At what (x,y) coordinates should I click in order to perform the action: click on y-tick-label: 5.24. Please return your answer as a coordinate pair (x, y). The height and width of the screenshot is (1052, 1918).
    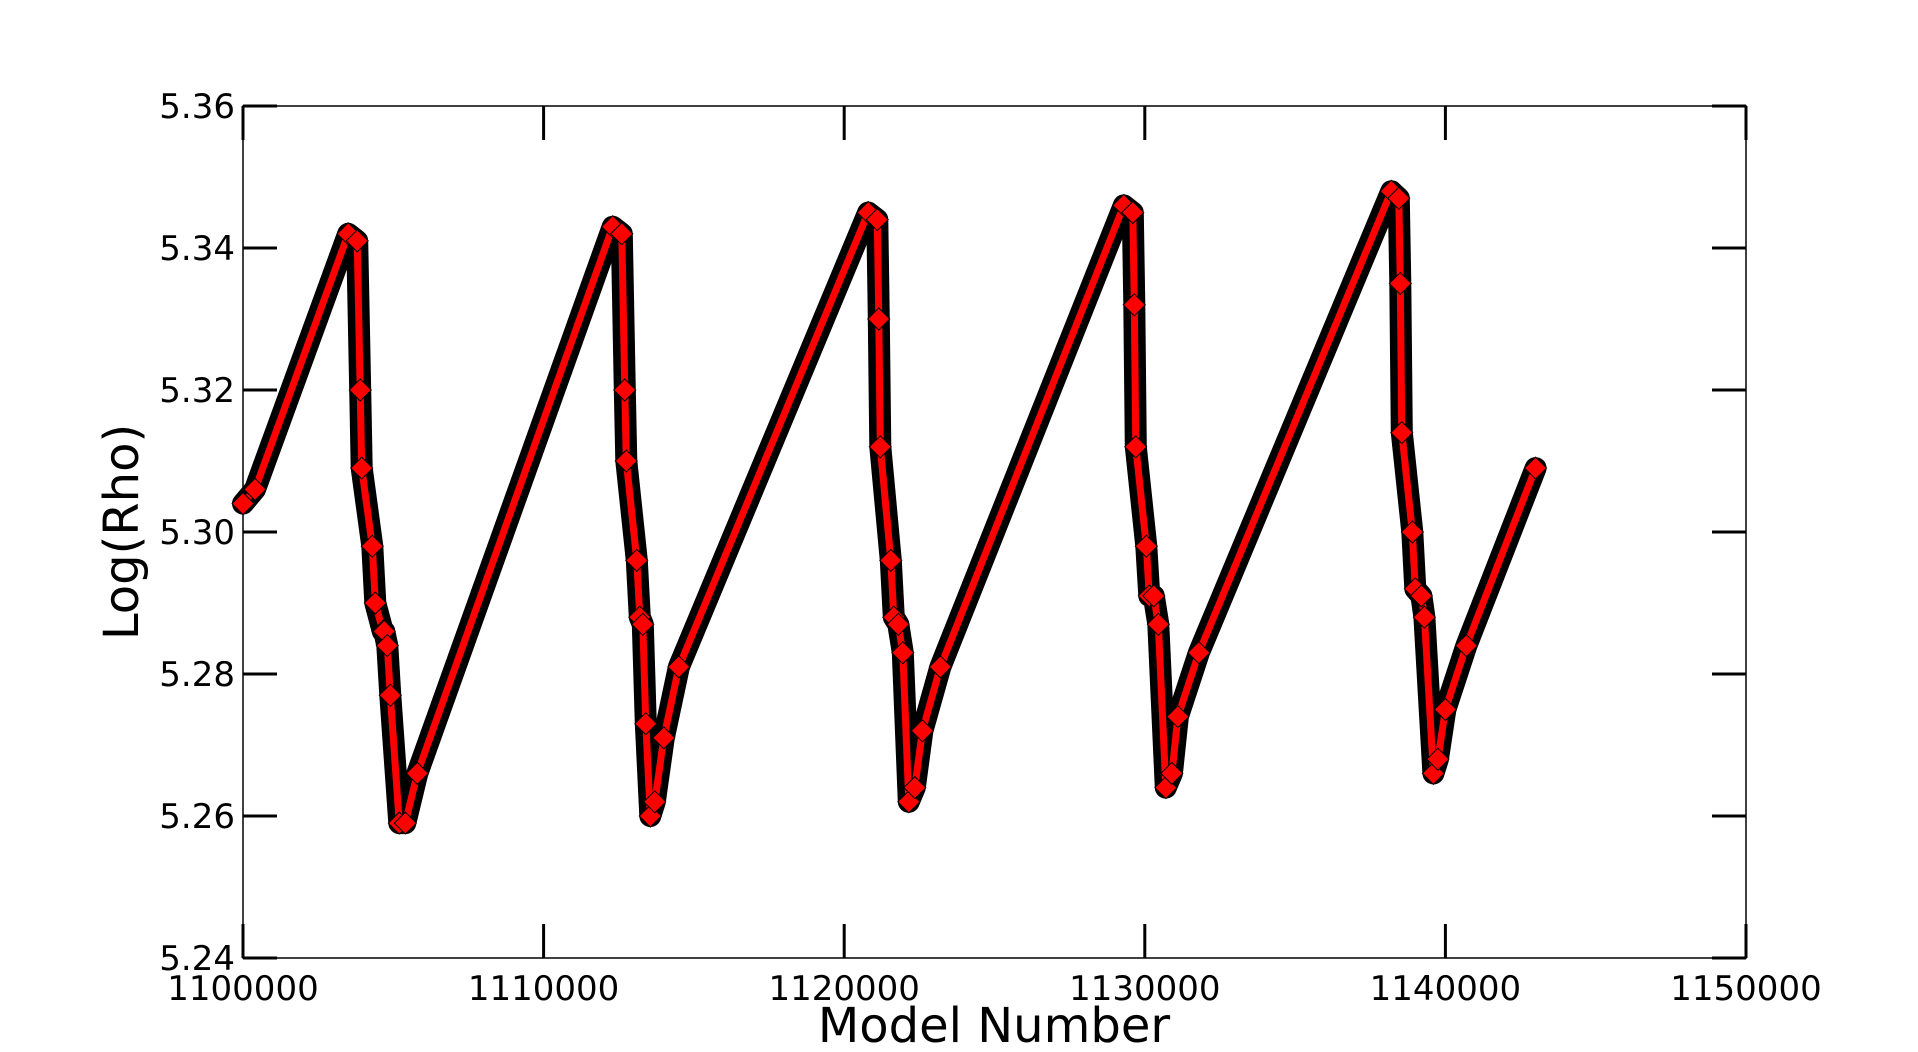
    Looking at the image, I should click on (197, 959).